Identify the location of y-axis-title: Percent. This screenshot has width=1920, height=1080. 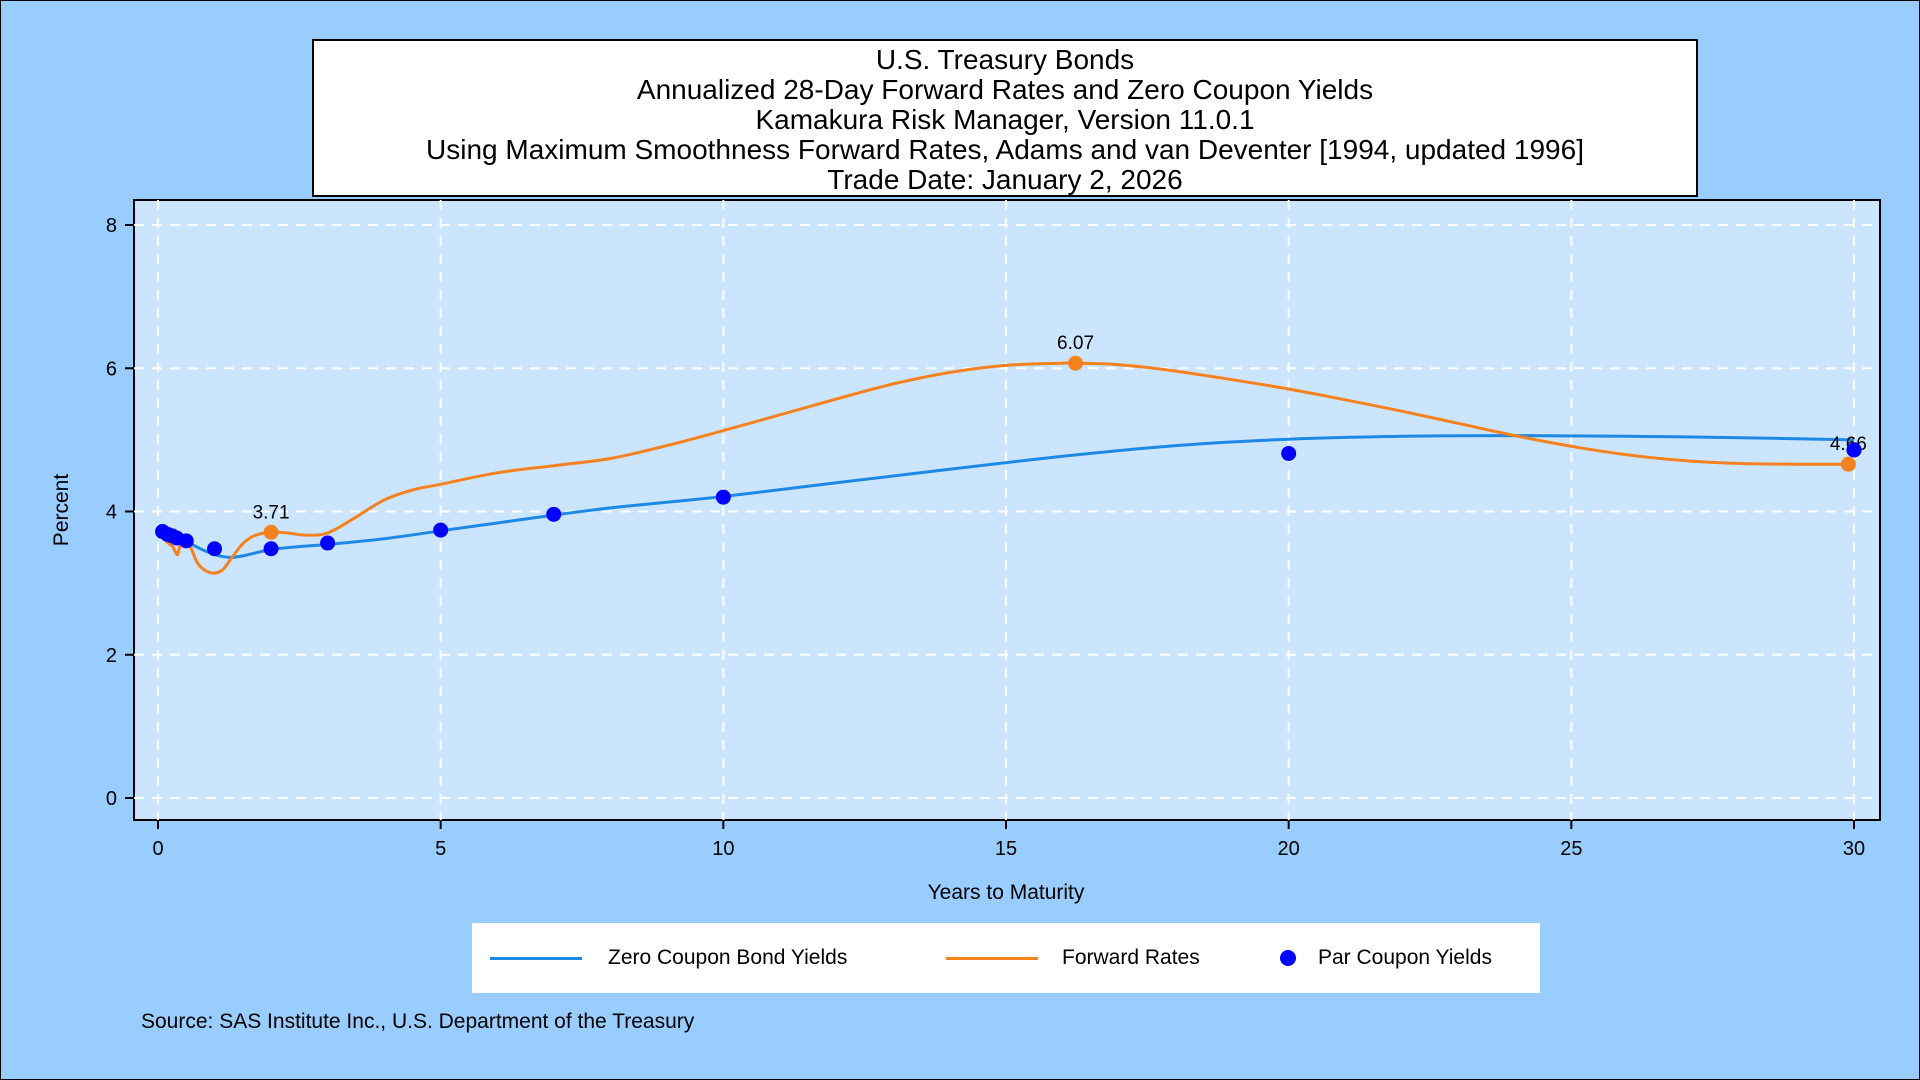
(61, 510).